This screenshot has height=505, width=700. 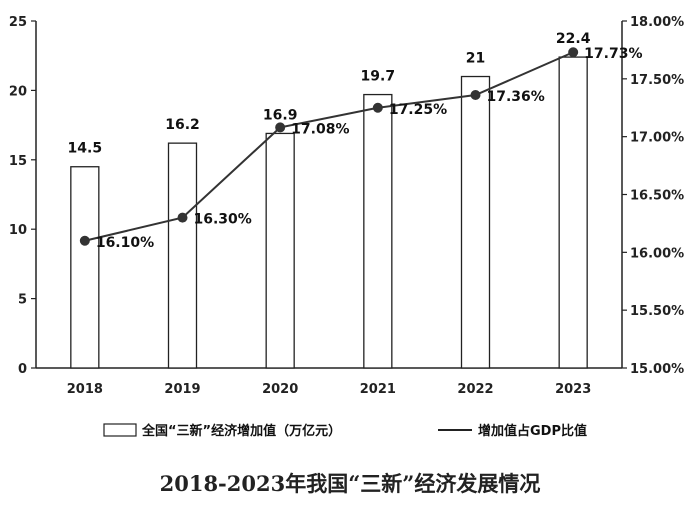 What do you see at coordinates (22, 300) in the screenshot?
I see `left-tick-label: 5` at bounding box center [22, 300].